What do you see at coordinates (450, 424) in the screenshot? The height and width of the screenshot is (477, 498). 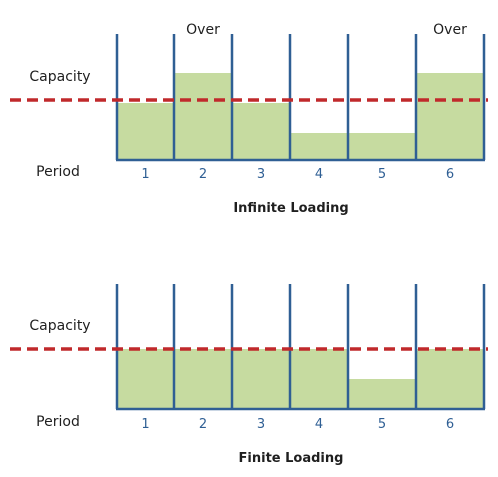 I see `panel-2-tick-label-6: 6` at bounding box center [450, 424].